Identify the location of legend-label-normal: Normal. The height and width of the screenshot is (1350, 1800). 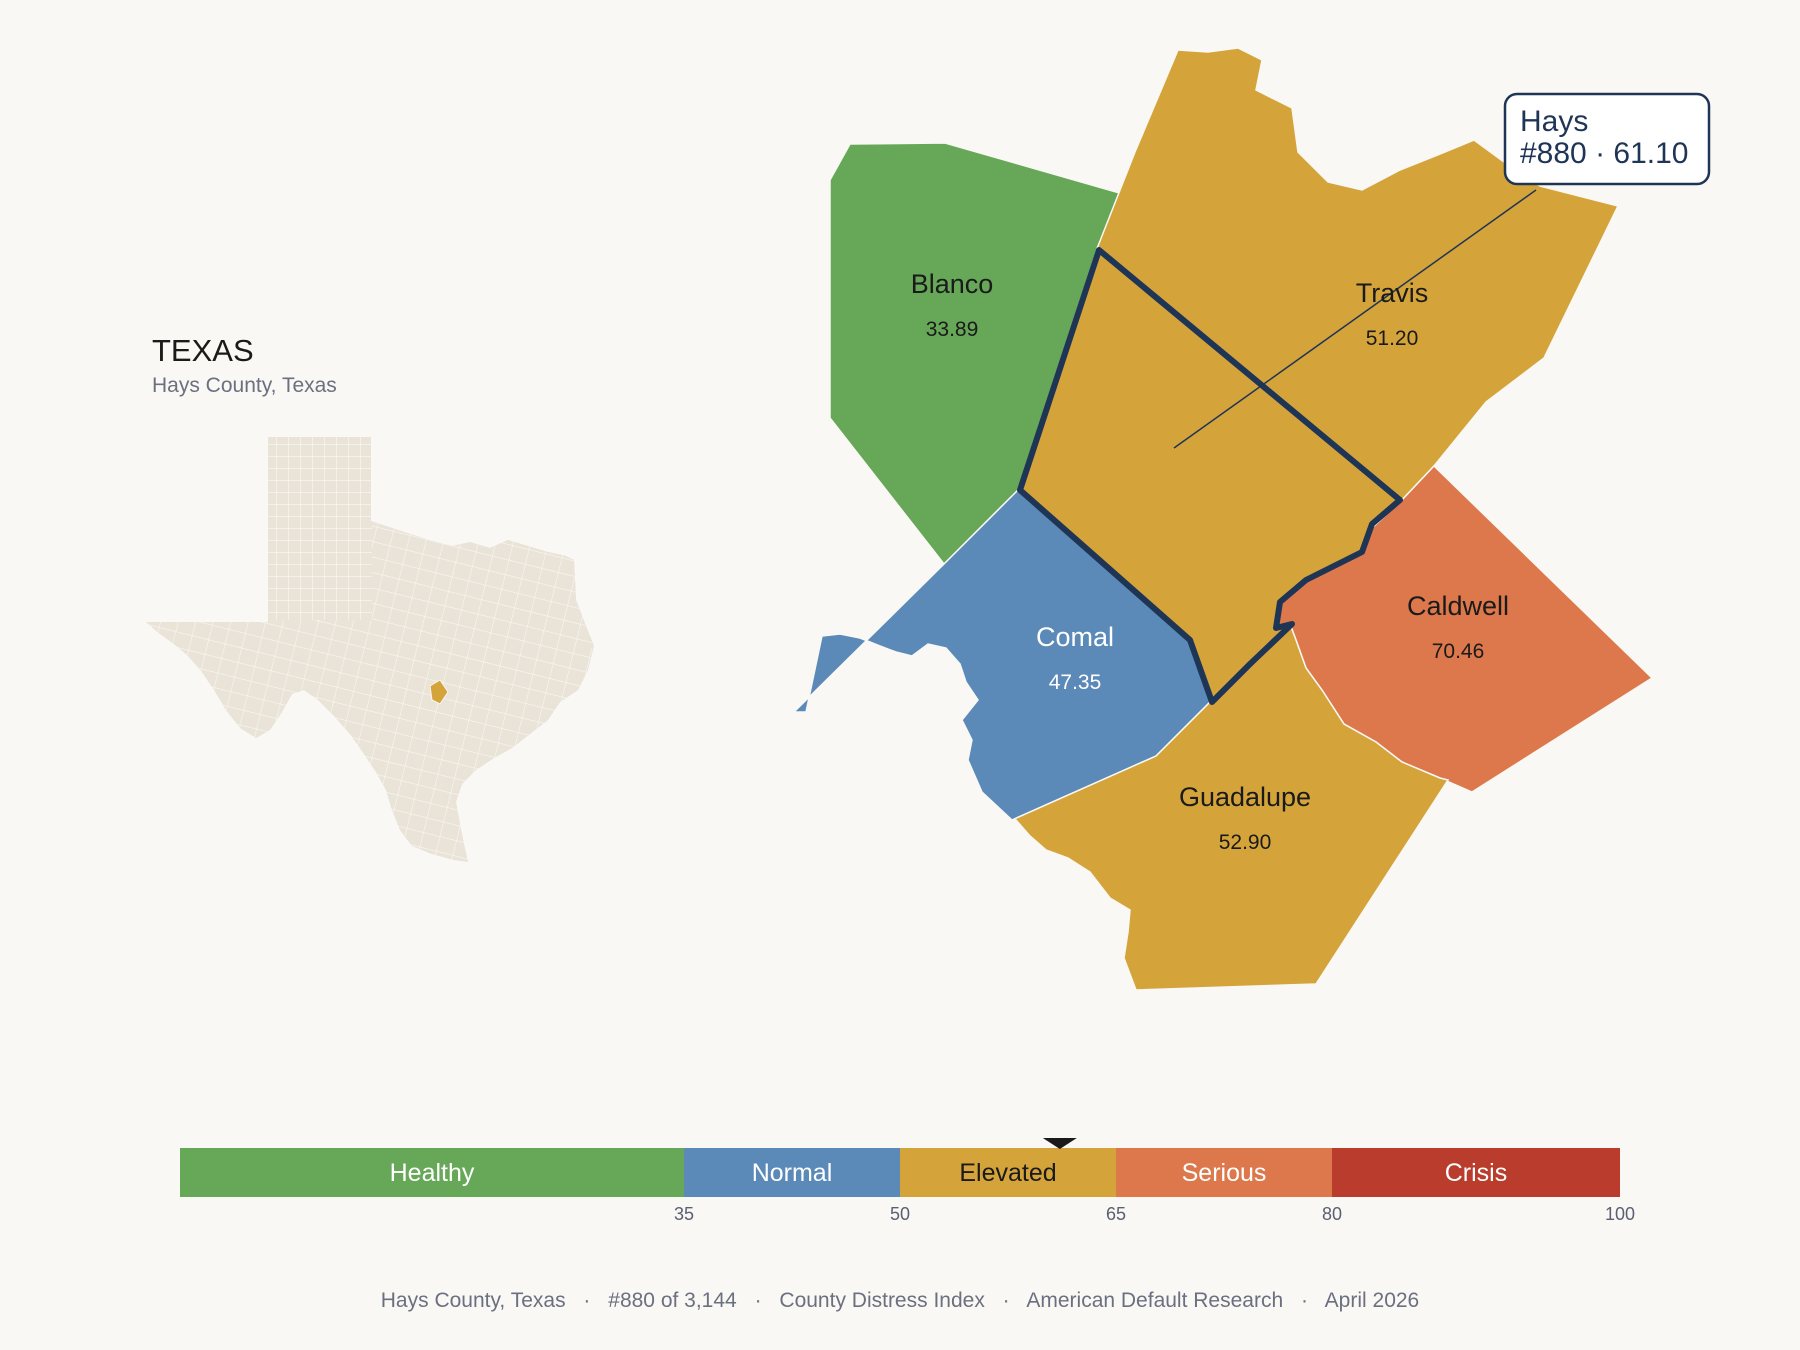
(792, 1173).